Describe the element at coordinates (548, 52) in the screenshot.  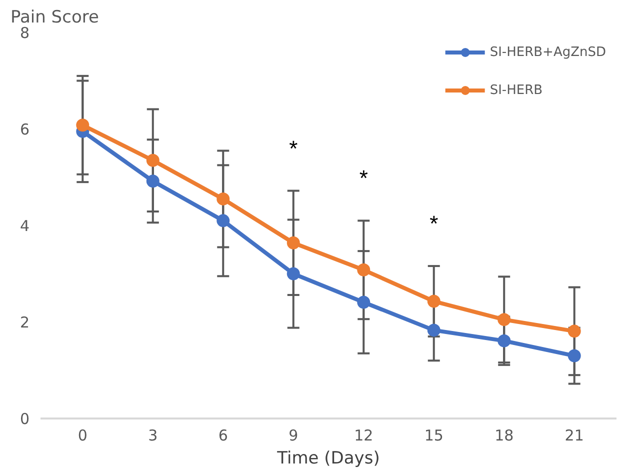
I see `legend-label: SI-HERB+AgZnSD` at that location.